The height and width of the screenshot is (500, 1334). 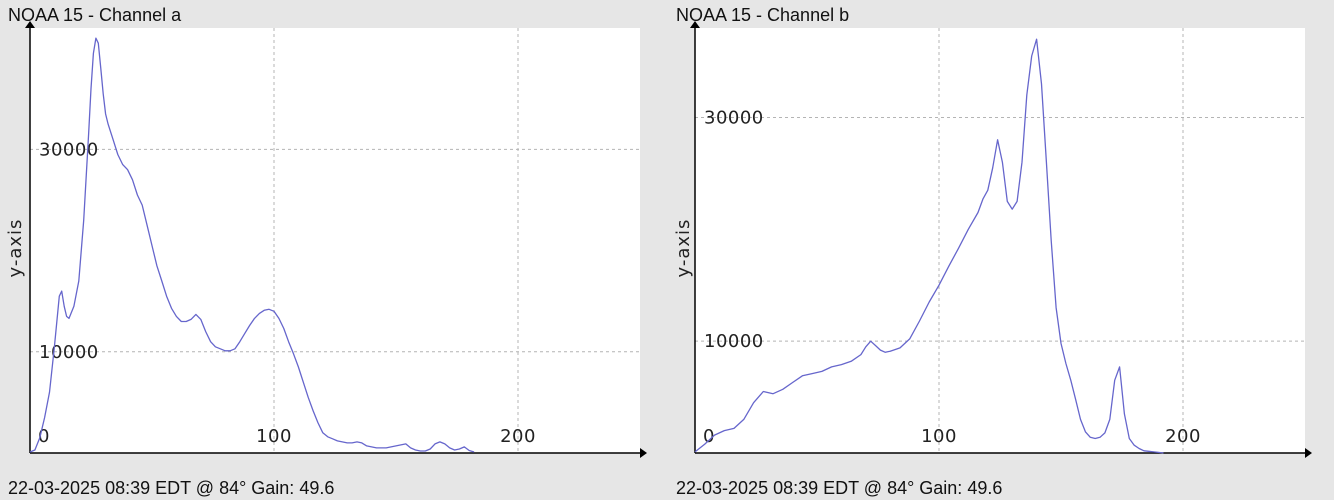 I want to click on chart-title: NOAA 15 - Channel a, so click(x=95, y=15).